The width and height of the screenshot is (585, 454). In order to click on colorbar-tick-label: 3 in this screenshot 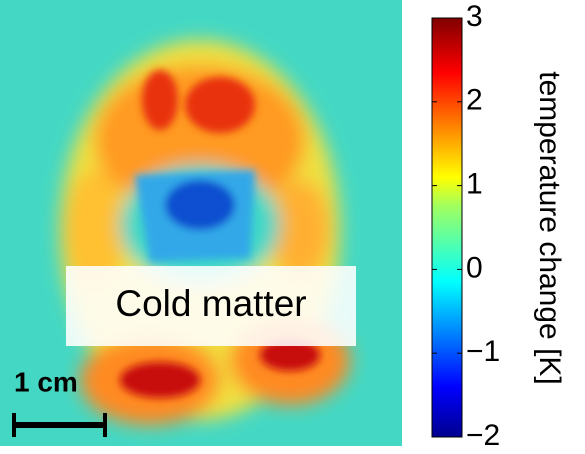, I will do `click(474, 16)`.